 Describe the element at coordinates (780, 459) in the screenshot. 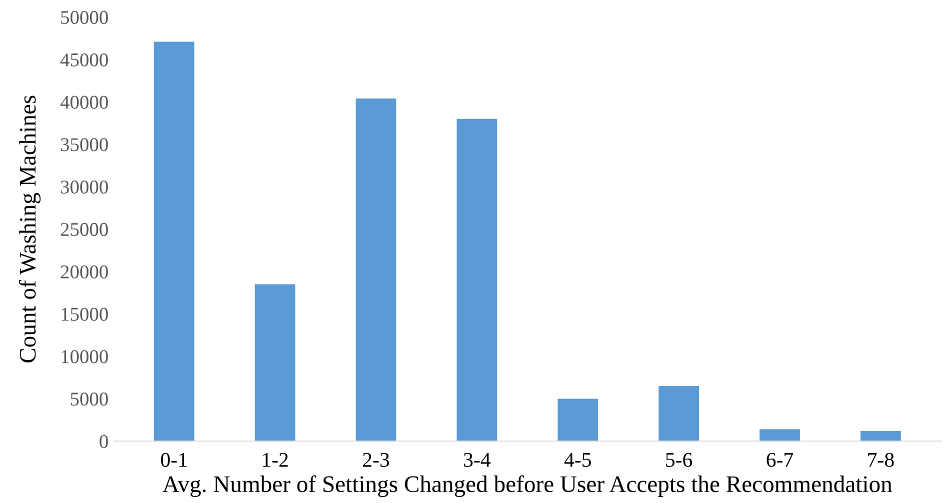

I see `x-tick-label: 6-7` at that location.